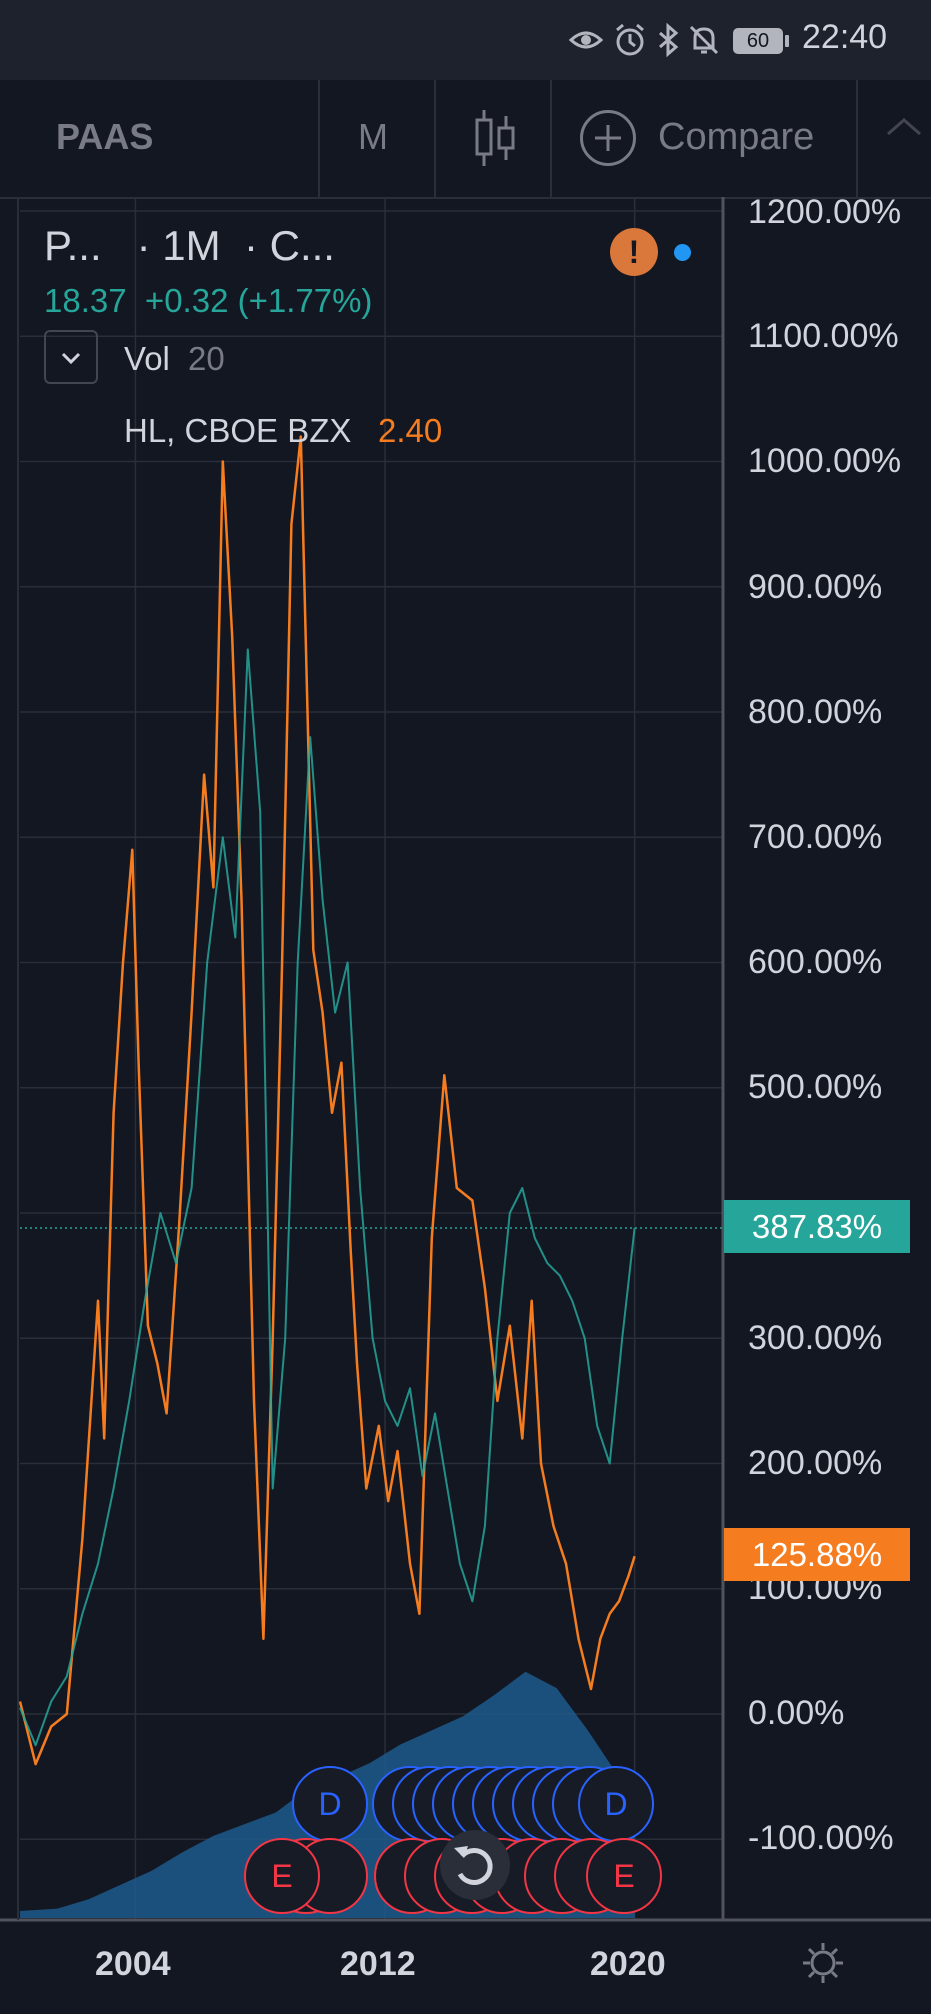 This screenshot has height=2014, width=931. Describe the element at coordinates (630, 39) in the screenshot. I see `alarm-icon` at that location.